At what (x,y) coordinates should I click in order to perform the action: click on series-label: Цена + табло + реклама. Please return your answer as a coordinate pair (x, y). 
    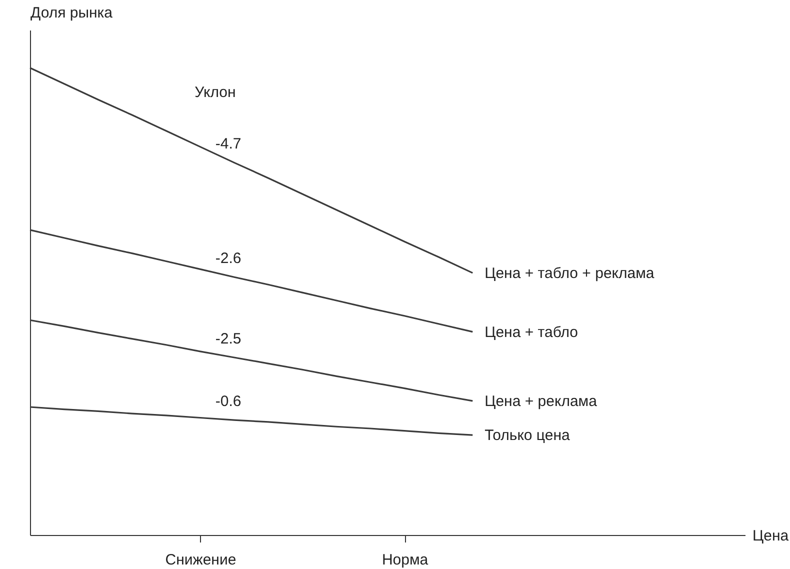
    Looking at the image, I should click on (569, 273).